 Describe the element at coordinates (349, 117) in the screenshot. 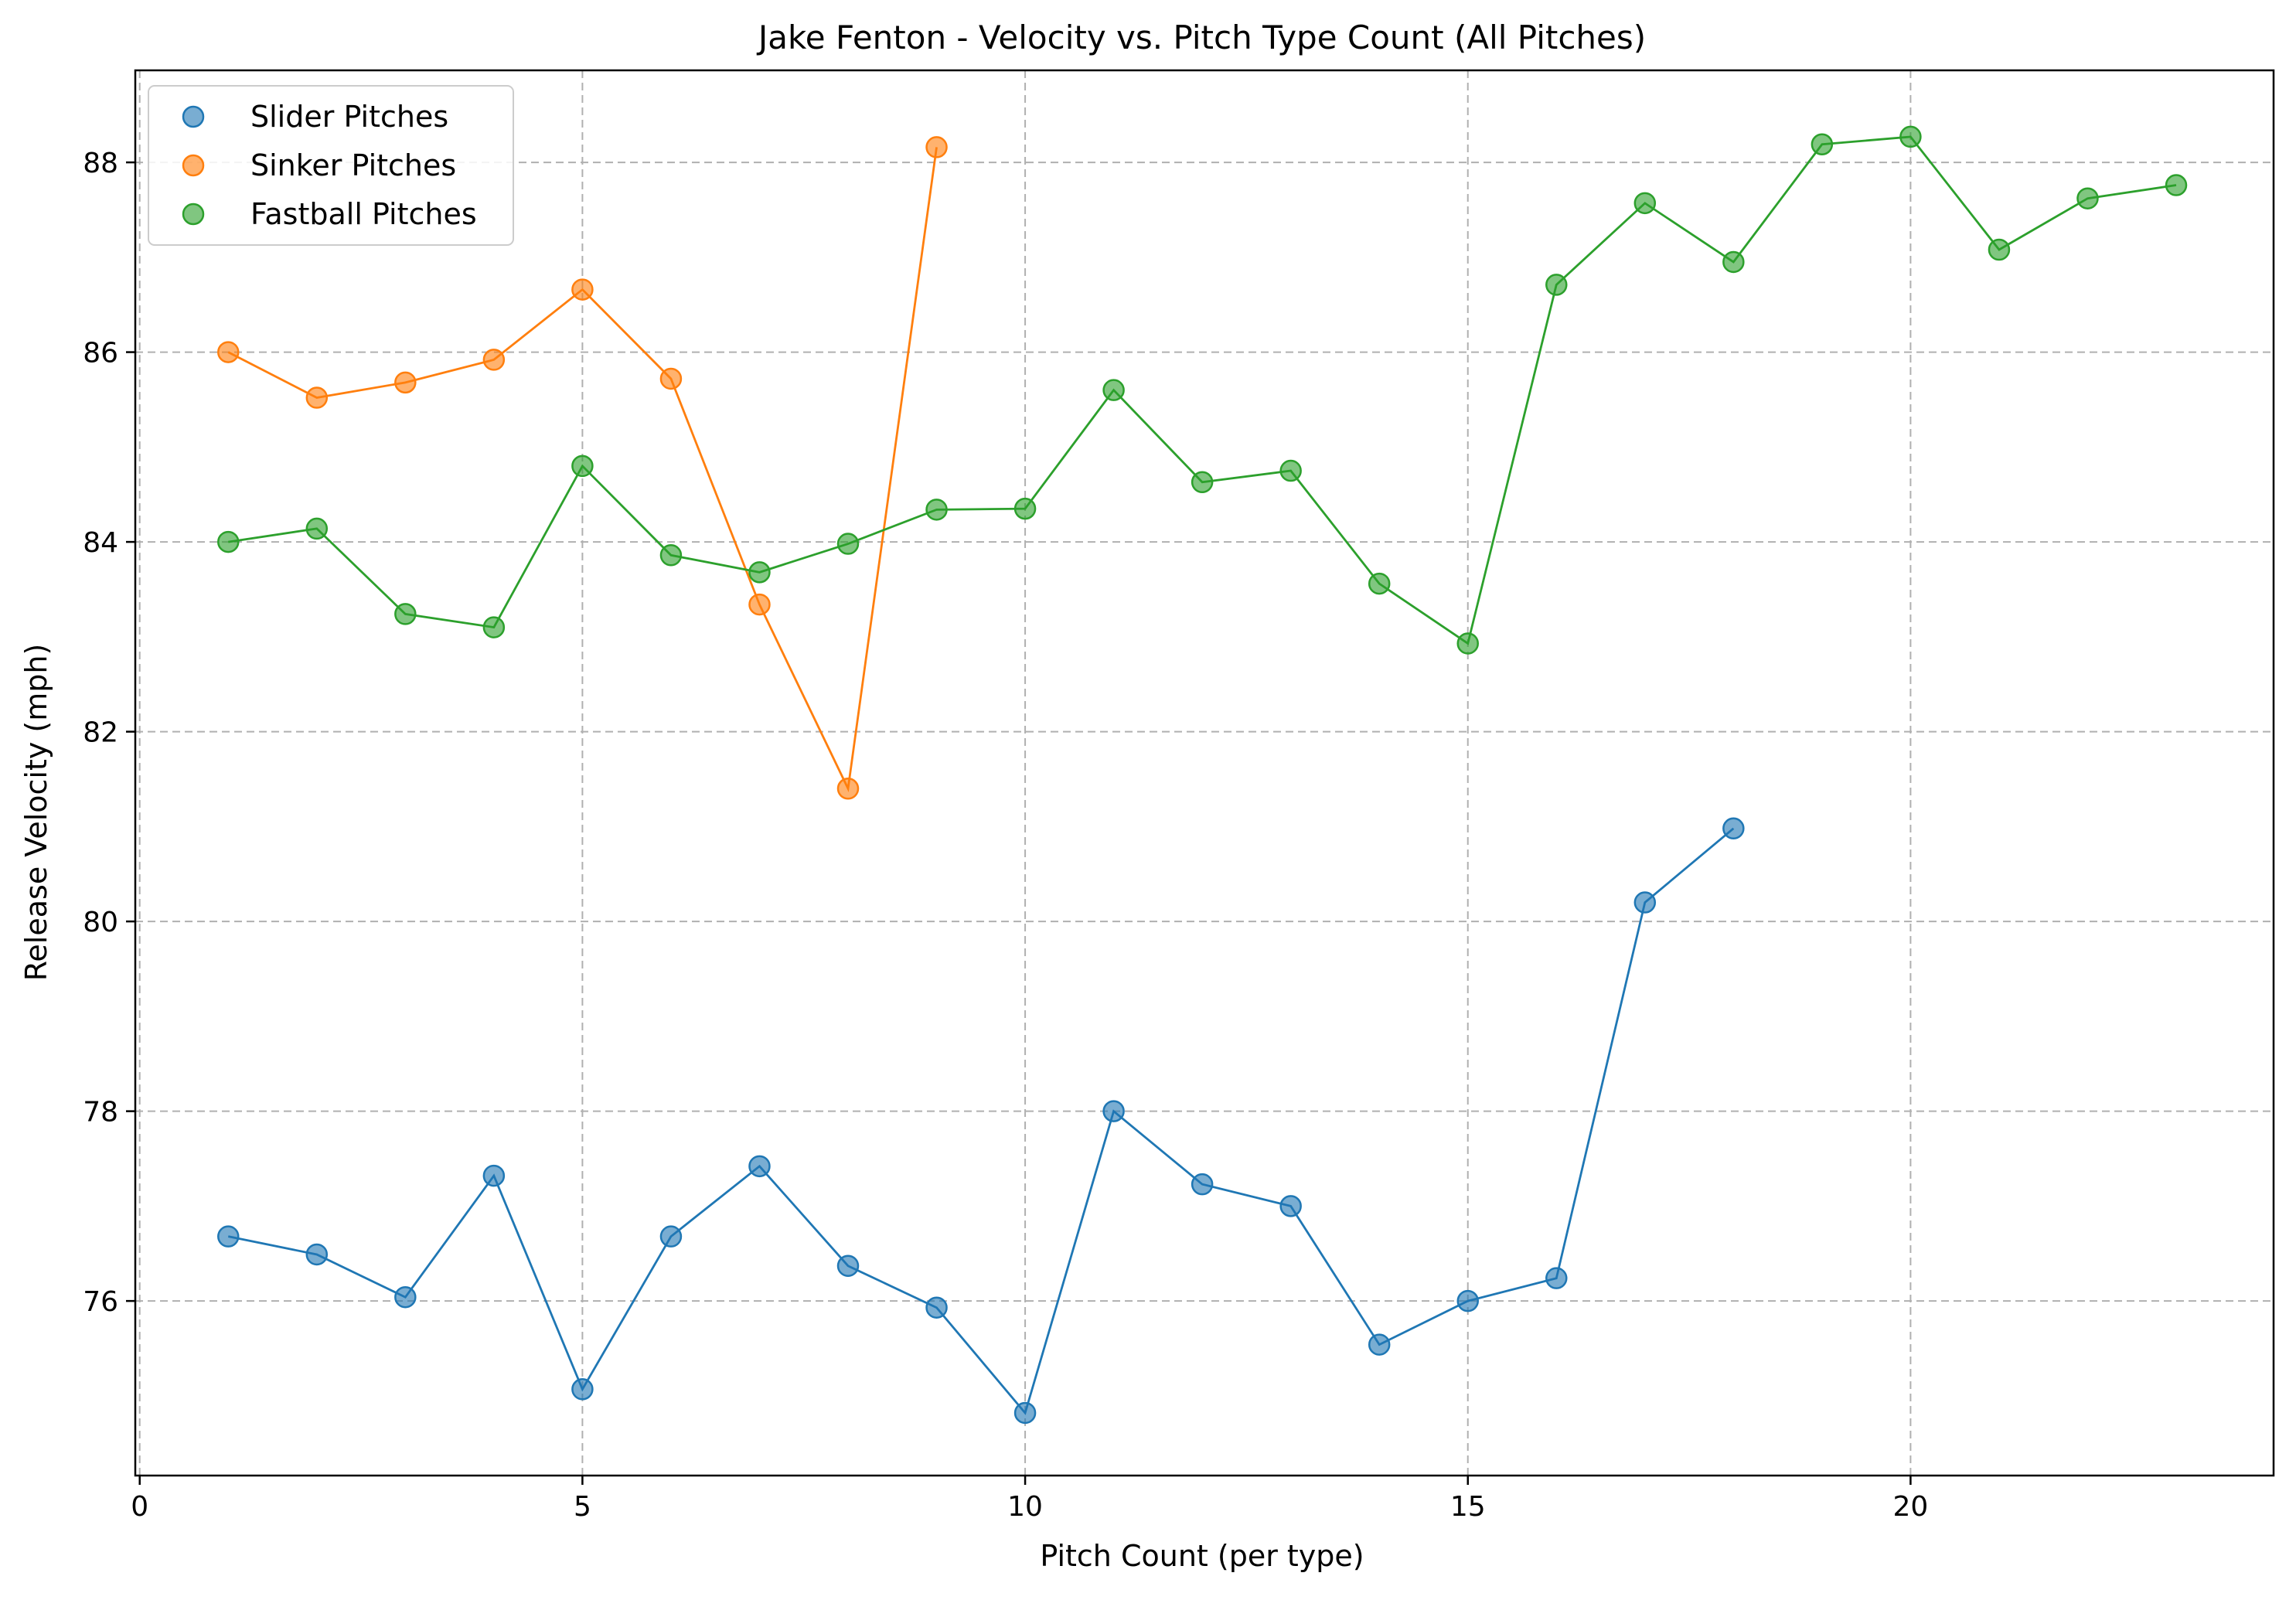

I see `legend-label: Slider Pitches` at that location.